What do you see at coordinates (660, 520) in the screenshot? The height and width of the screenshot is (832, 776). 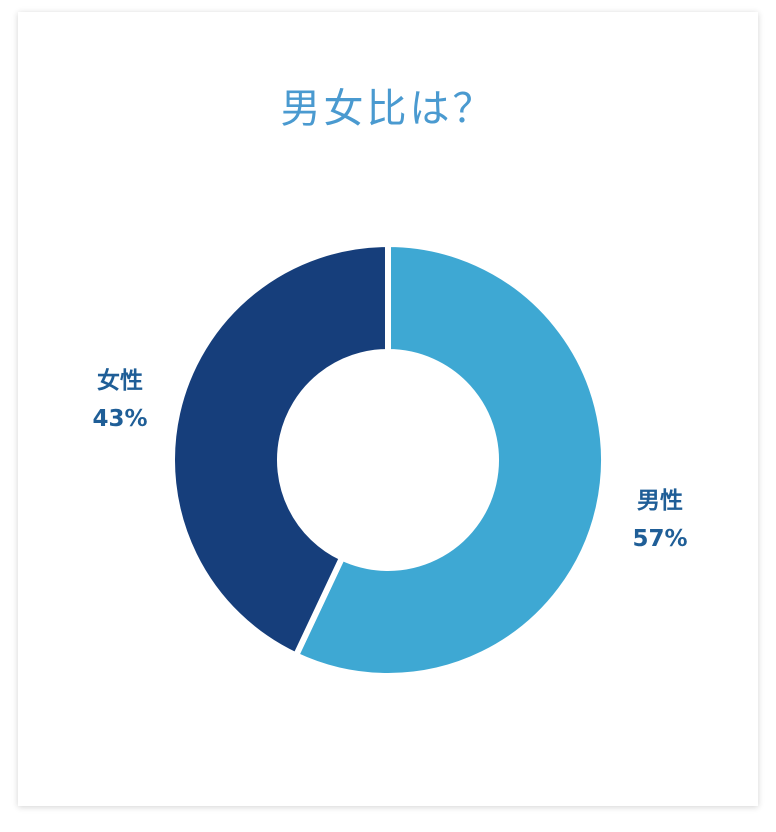 I see `slice-label-male: 男性 57%` at bounding box center [660, 520].